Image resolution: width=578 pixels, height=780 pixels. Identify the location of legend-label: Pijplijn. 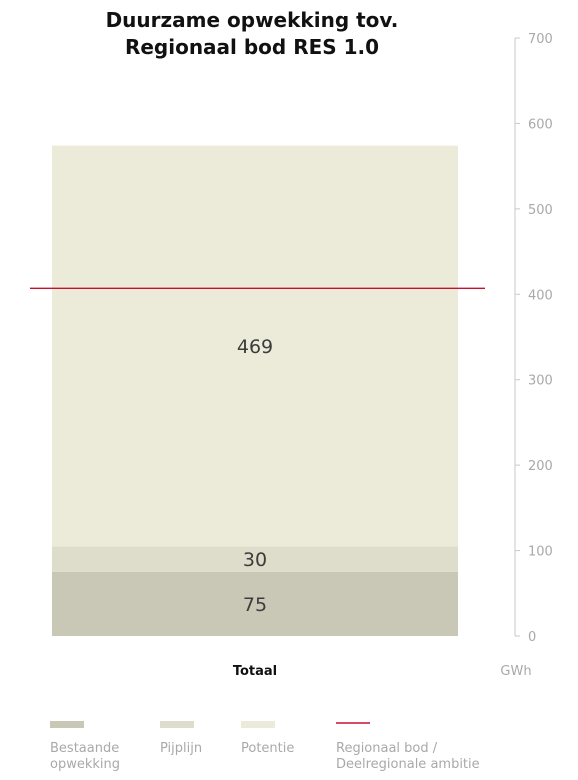
(181, 748).